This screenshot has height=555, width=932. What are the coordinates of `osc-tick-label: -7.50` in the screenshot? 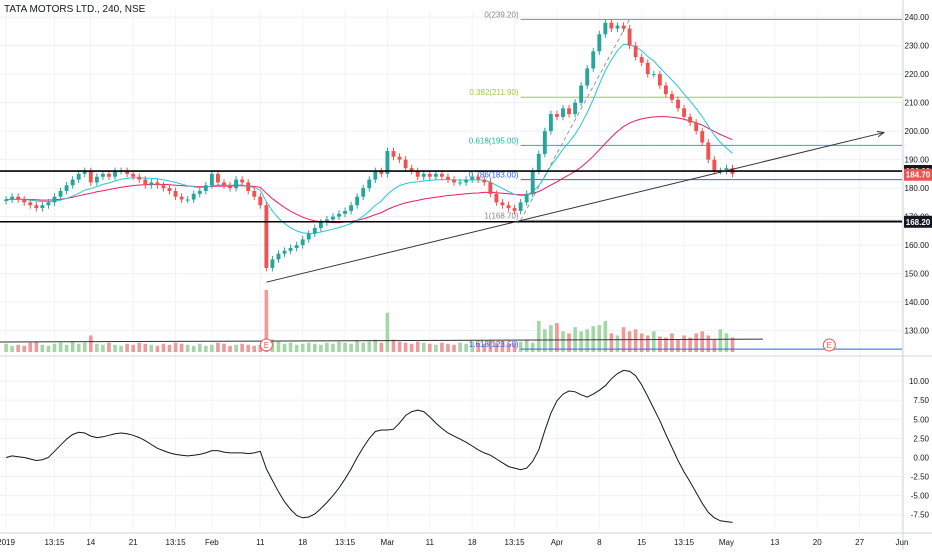 It's located at (920, 515).